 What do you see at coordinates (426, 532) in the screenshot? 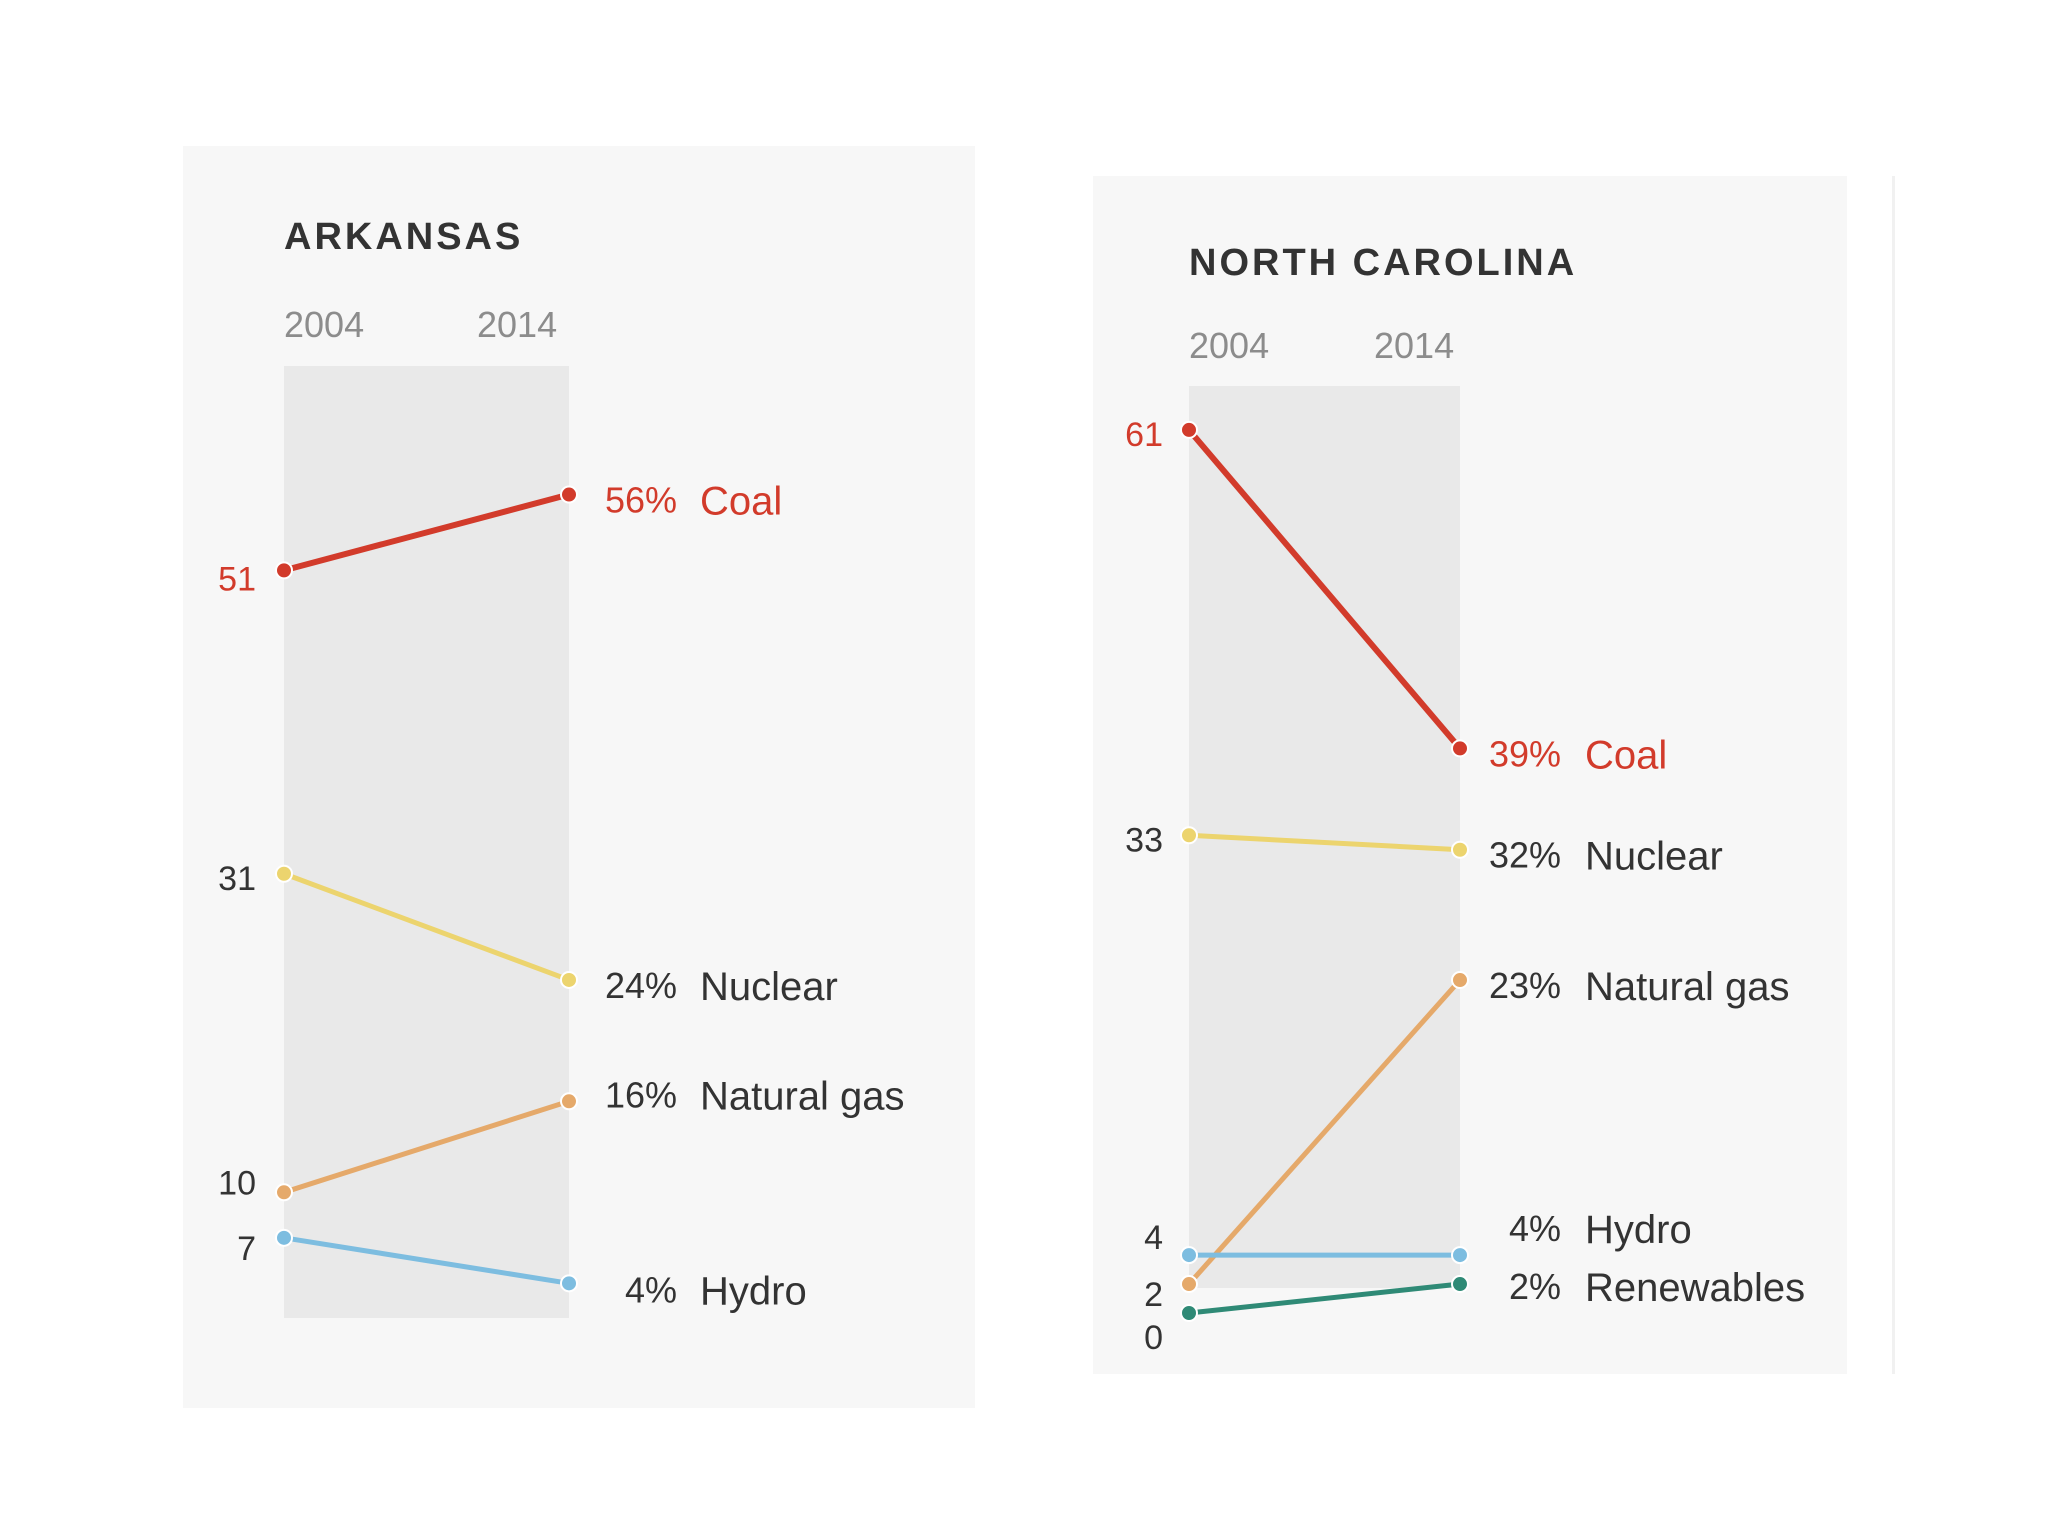
I see `arkansas-coal-line` at bounding box center [426, 532].